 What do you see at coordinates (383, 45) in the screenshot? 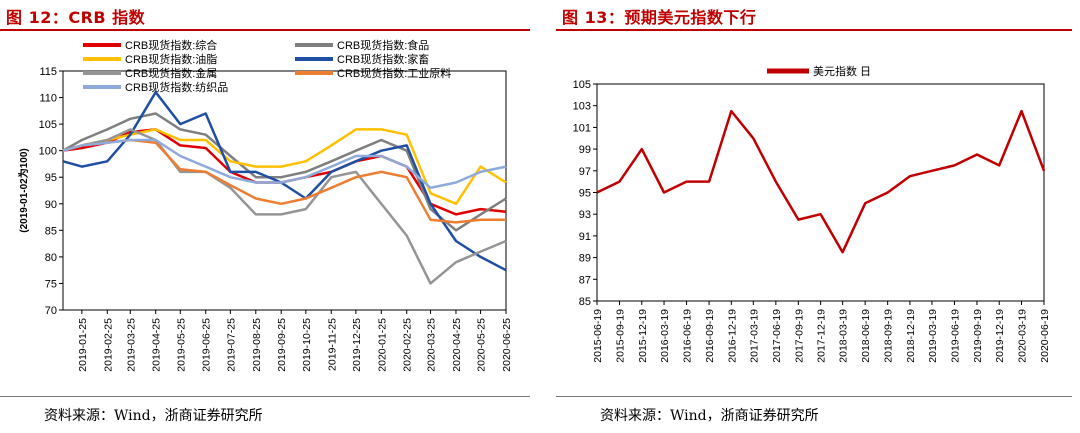
I see `legend-label: CRB现货指数:食品` at bounding box center [383, 45].